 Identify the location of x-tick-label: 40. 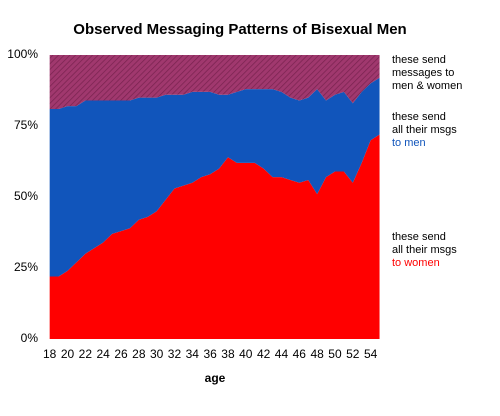
(246, 354).